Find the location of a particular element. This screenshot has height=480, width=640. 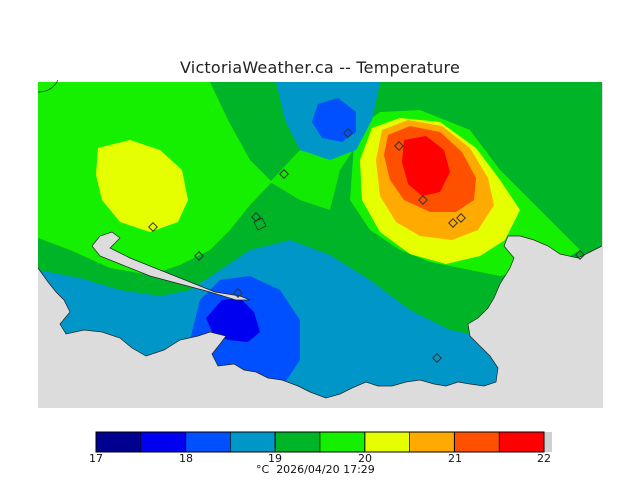

colorbar-ticks is located at coordinates (320, 442).